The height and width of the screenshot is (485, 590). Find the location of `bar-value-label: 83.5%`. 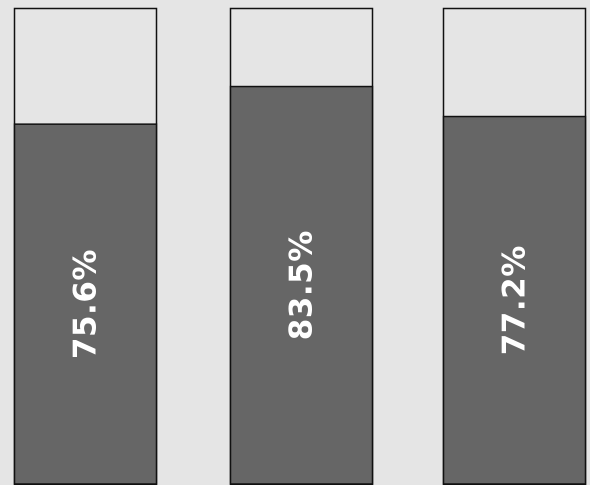

bar-value-label: 83.5% is located at coordinates (302, 285).